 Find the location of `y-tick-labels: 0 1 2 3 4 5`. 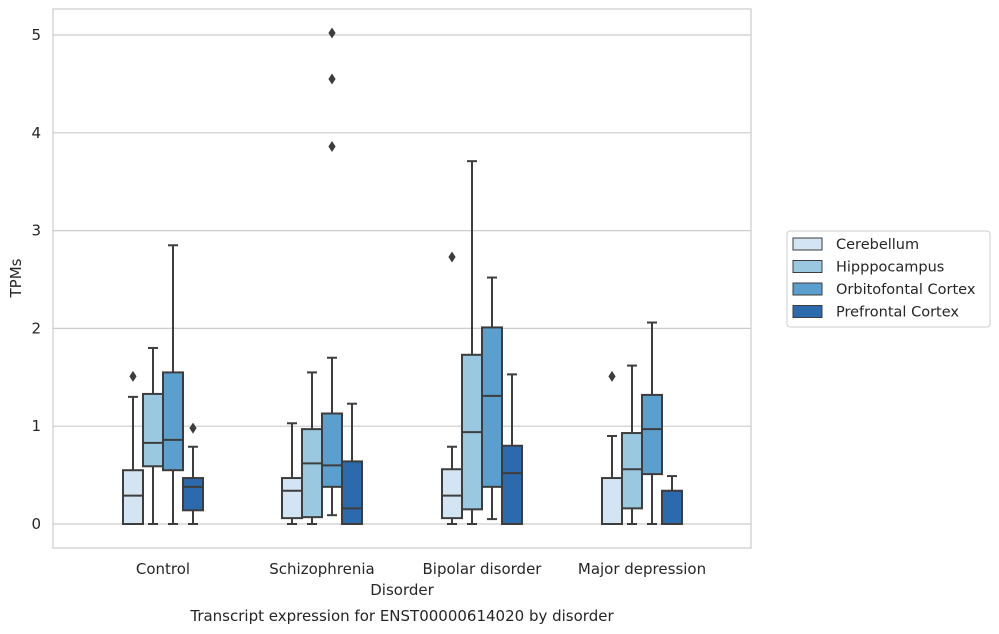

y-tick-labels: 0 1 2 3 4 5 is located at coordinates (36, 279).